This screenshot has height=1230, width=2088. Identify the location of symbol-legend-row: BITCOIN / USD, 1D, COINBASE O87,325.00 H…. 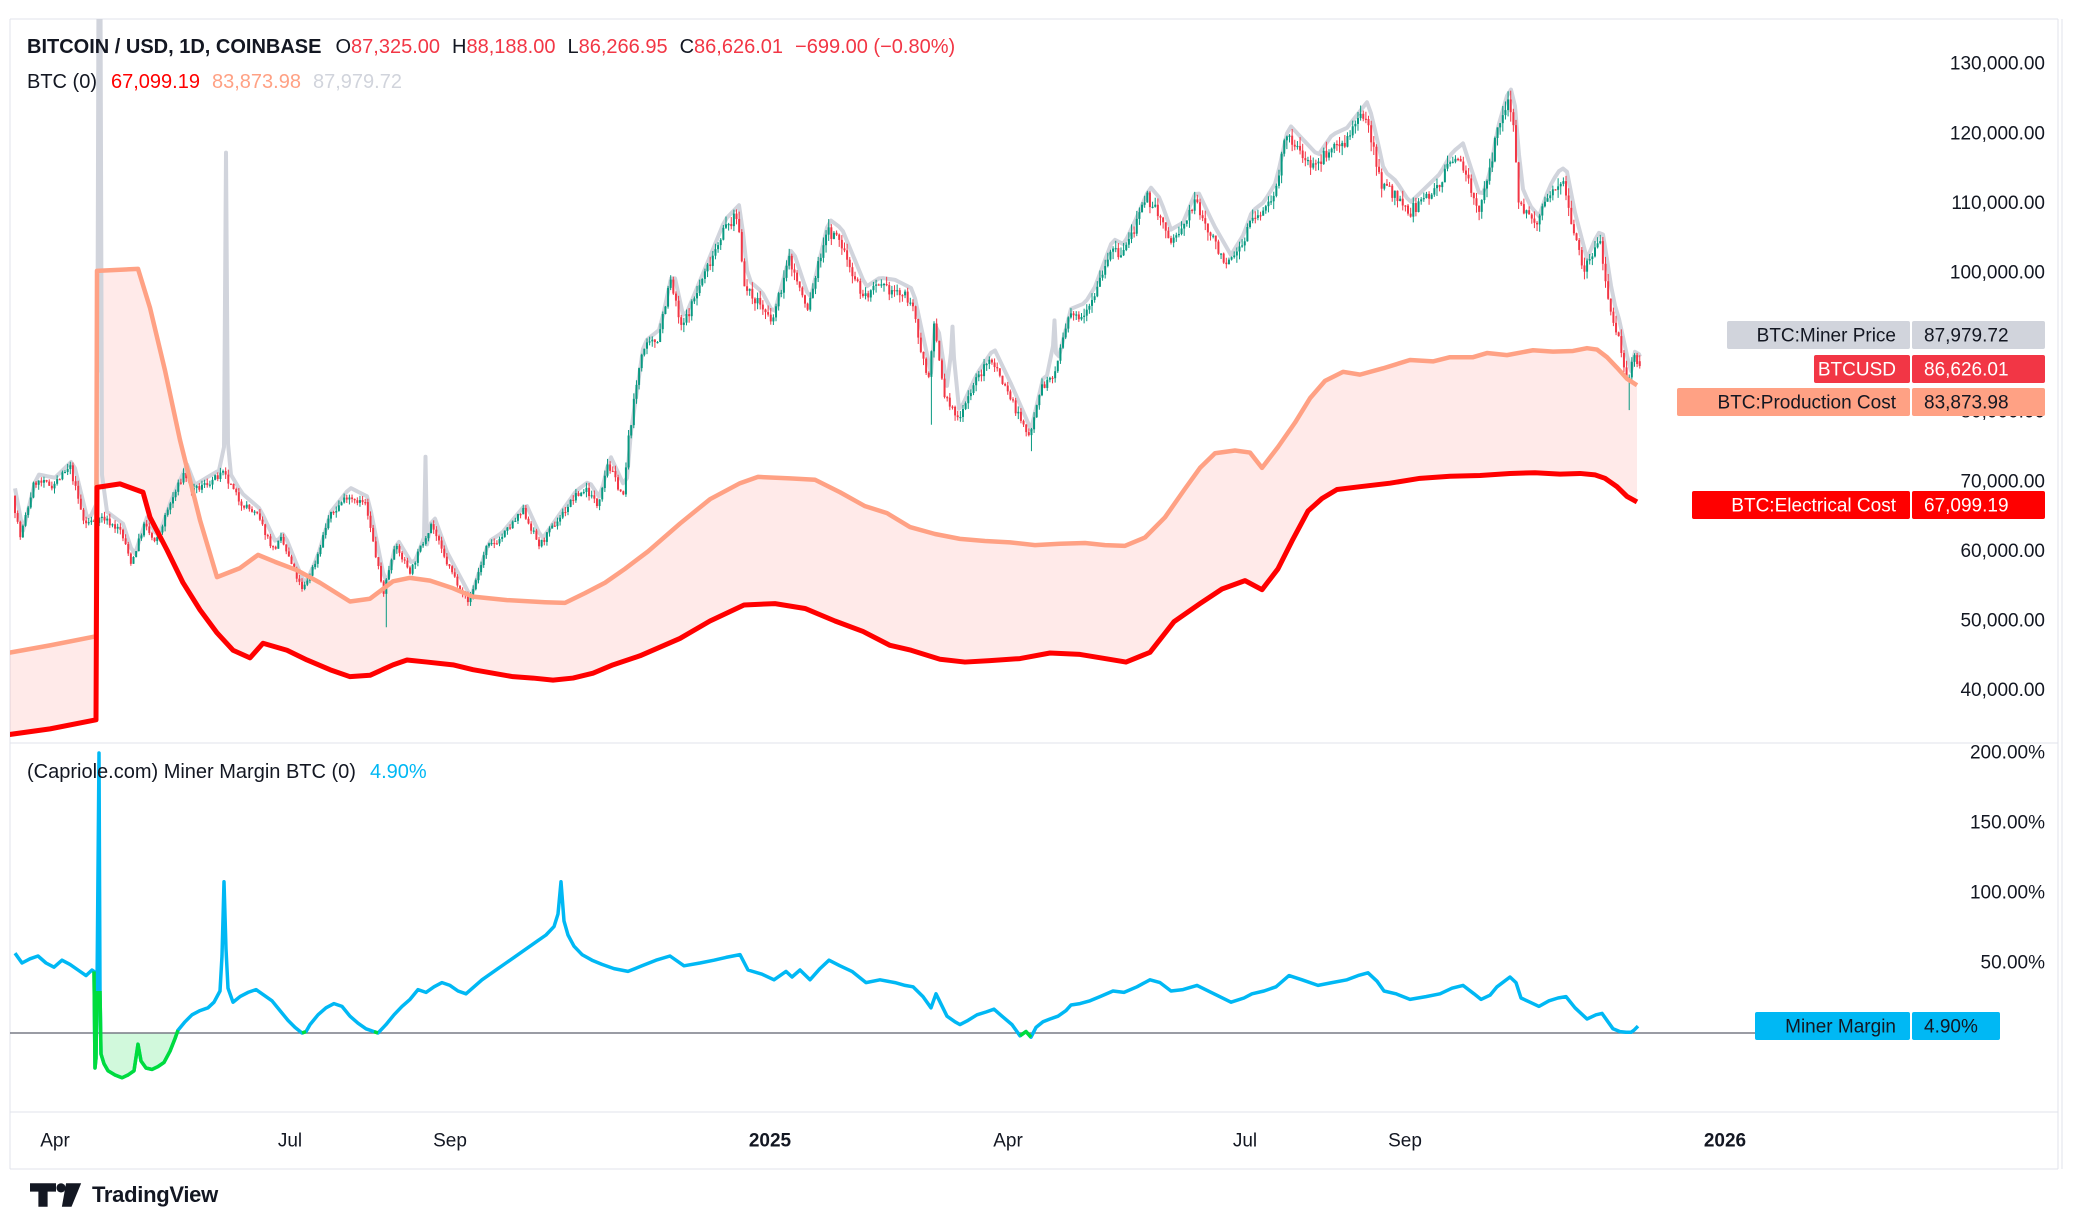
(491, 47).